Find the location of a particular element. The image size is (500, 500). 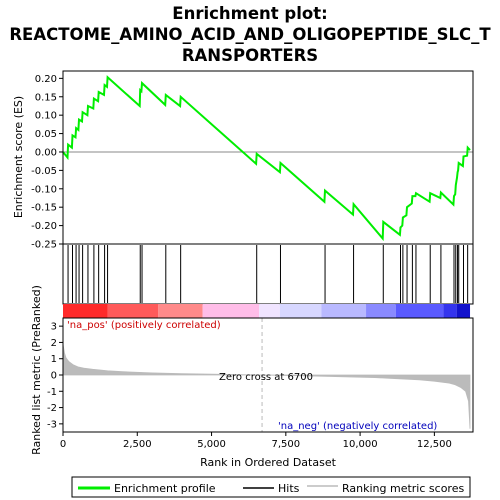

rank-ytick-label: -2 is located at coordinates (52, 408).